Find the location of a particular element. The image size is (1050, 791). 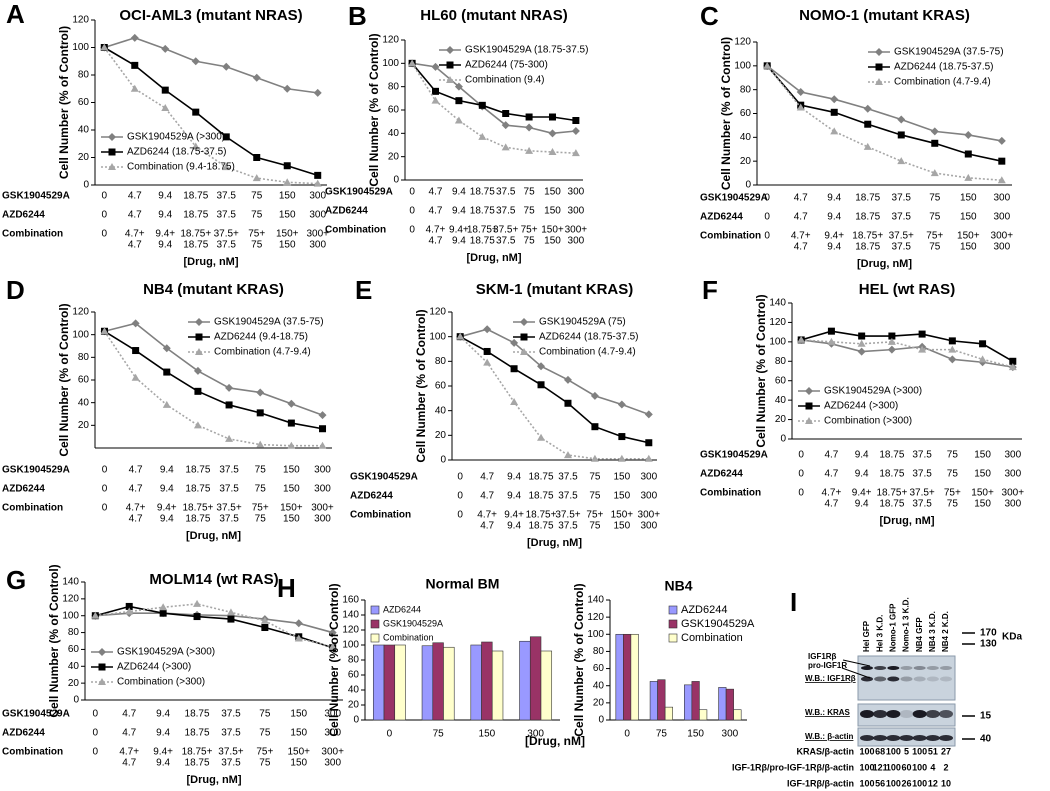

lane-label: Hel 3 K.D. is located at coordinates (879, 633).